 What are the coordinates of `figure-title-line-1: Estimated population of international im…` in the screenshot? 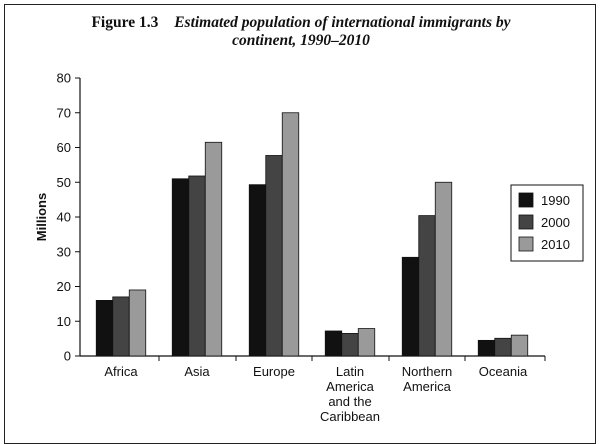 It's located at (342, 22).